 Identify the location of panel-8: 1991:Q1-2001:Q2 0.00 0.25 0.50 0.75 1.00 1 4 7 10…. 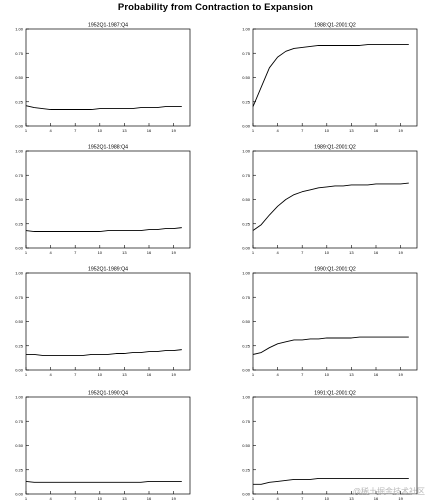
(329, 445).